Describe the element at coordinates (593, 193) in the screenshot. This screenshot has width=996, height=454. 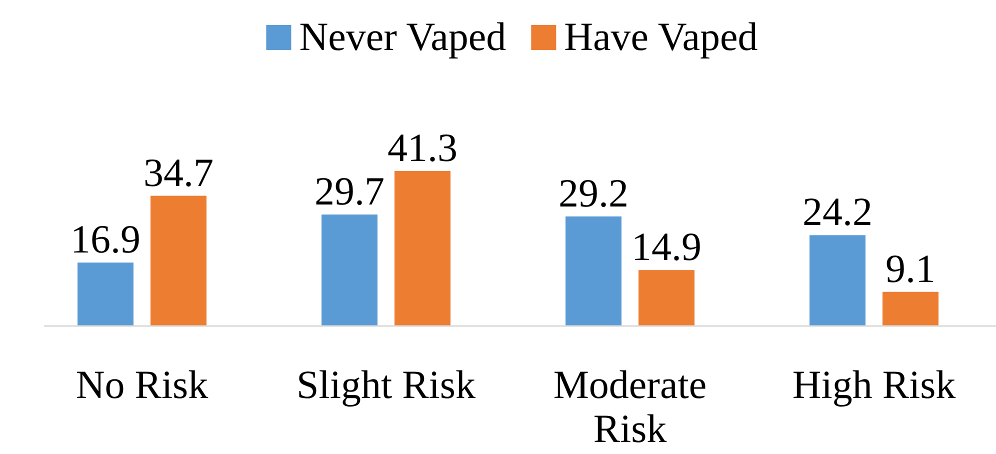
I see `data-label: 29.2` at that location.